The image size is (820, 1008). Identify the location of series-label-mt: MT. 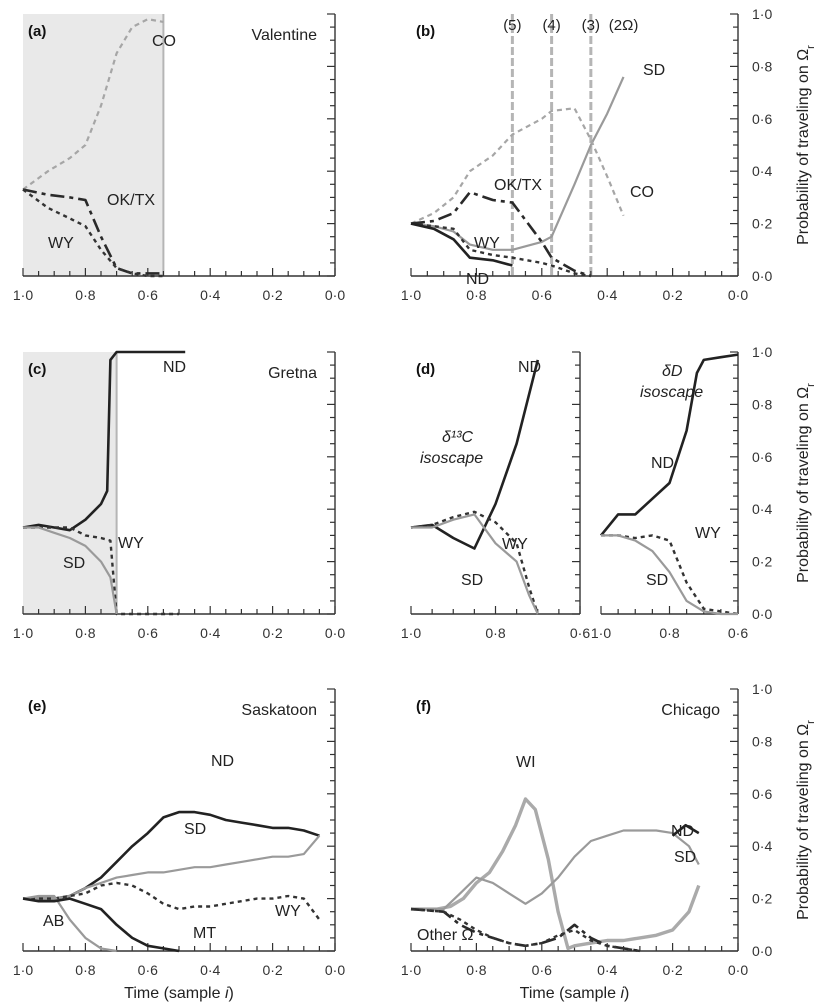
(204, 933).